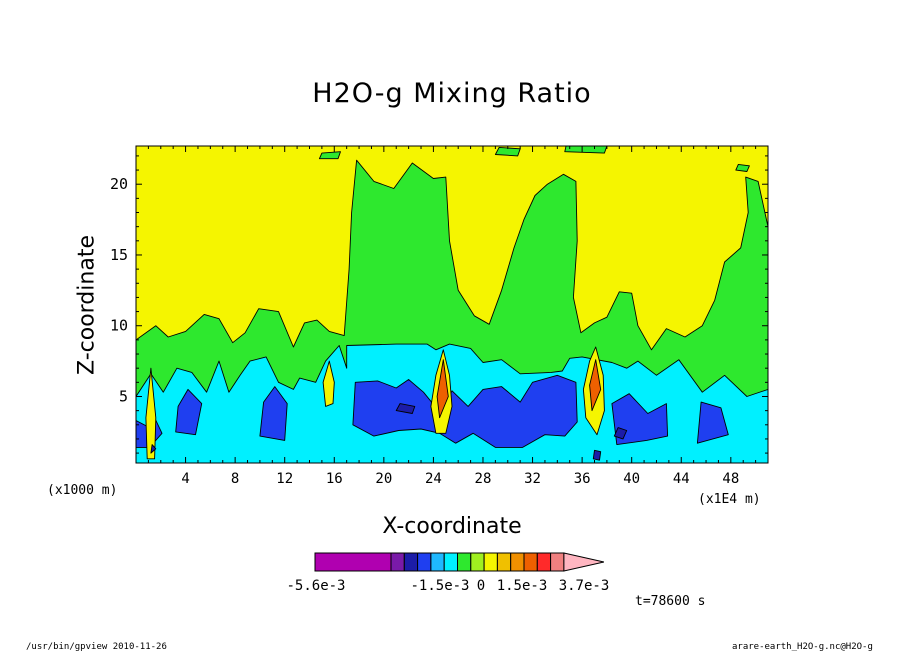 This screenshot has height=654, width=904. What do you see at coordinates (96, 647) in the screenshot?
I see `footer-left: /usr/bin/gpview 2010-11-26` at bounding box center [96, 647].